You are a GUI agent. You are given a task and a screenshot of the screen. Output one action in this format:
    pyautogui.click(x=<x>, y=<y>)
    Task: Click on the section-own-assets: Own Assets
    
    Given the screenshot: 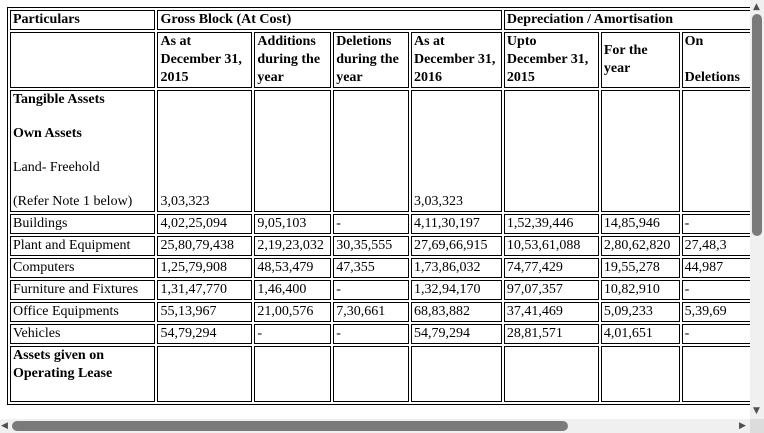 What is the action you would take?
    pyautogui.click(x=47, y=133)
    